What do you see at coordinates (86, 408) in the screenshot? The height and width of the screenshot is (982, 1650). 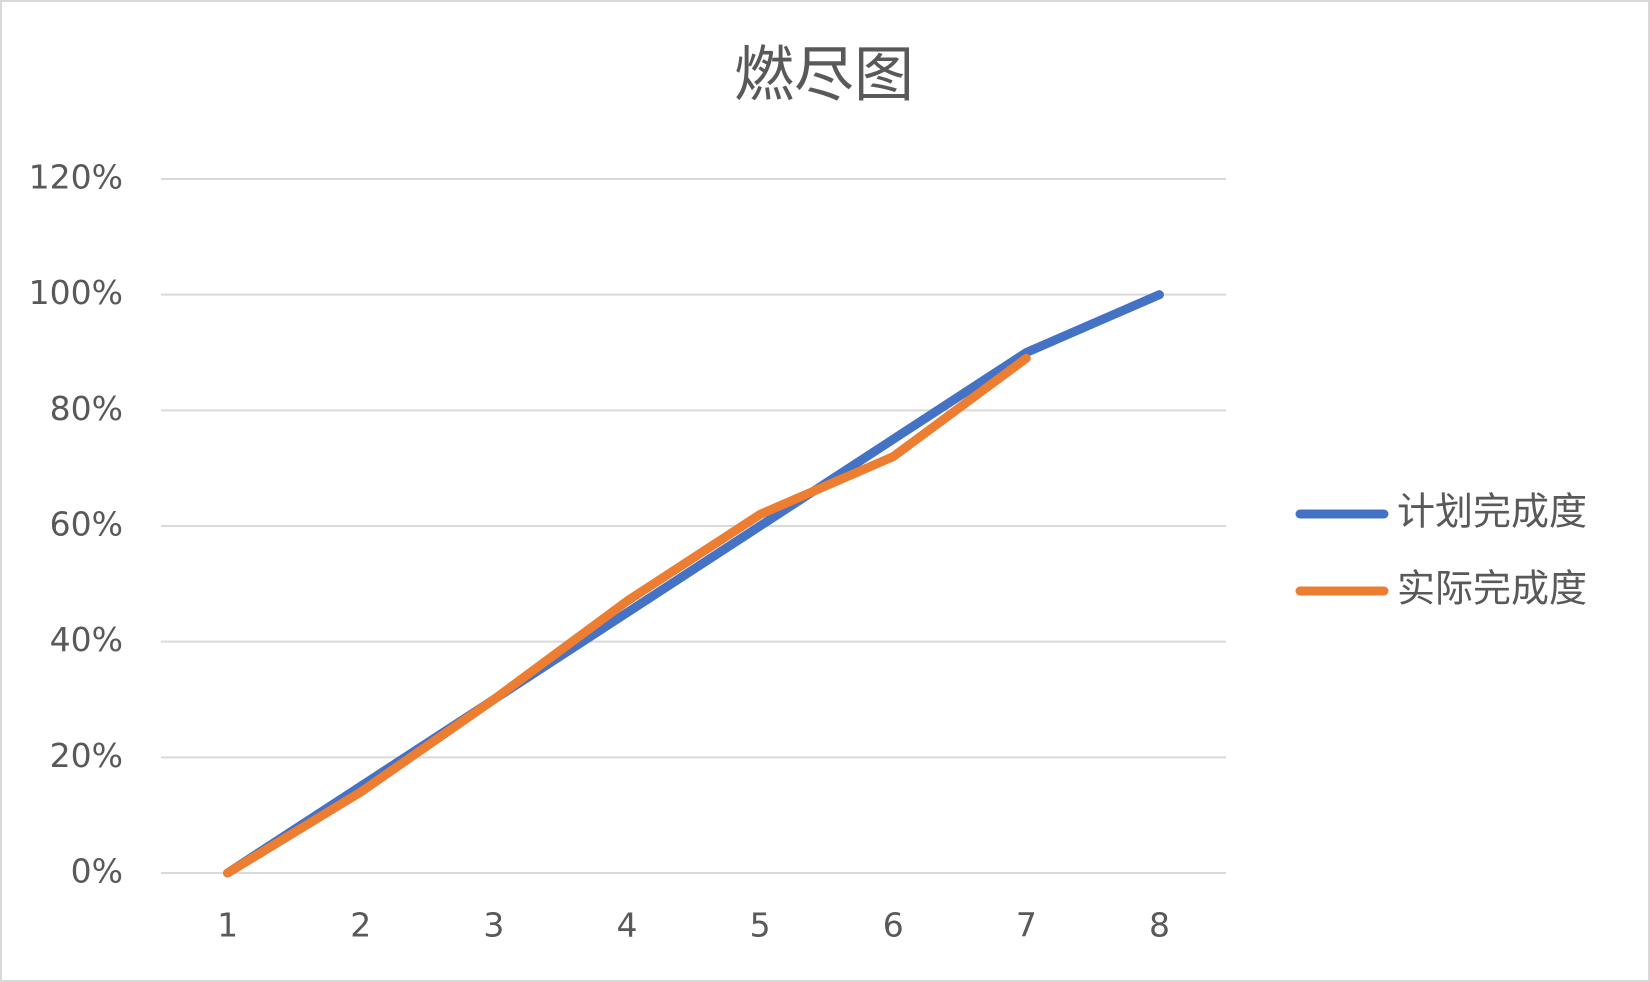 I see `y-tick-label: 80%` at bounding box center [86, 408].